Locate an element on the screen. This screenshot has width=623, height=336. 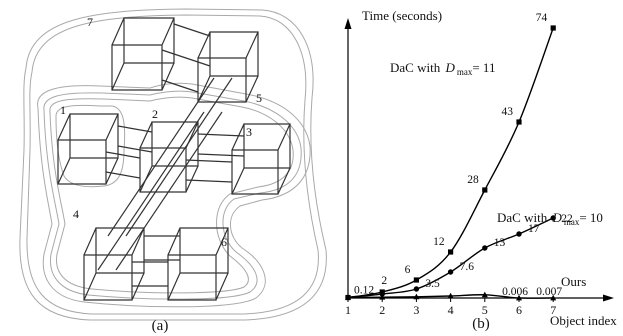
series-label-dac11-suffix: = 11 is located at coordinates (483, 67).